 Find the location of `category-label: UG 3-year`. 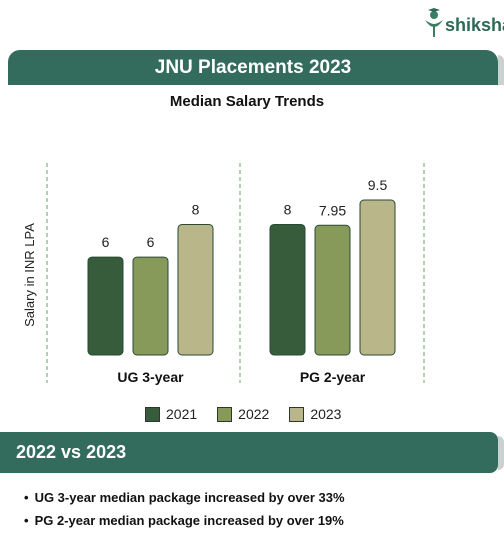

category-label: UG 3-year is located at coordinates (150, 377).